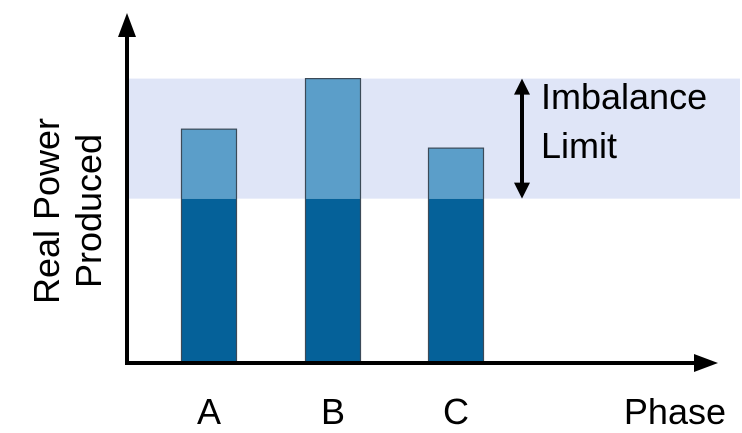  I want to click on y-axis-label-line-1: Real Power, so click(46, 211).